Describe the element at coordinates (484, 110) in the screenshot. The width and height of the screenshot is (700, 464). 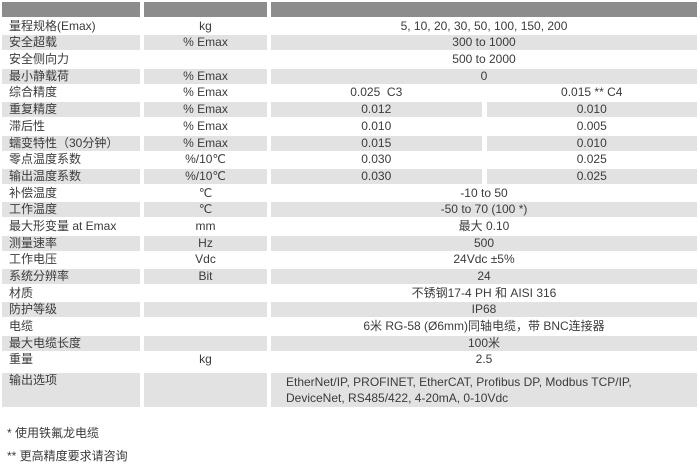
I see `spec-value-pair: 0.012 0.010` at that location.